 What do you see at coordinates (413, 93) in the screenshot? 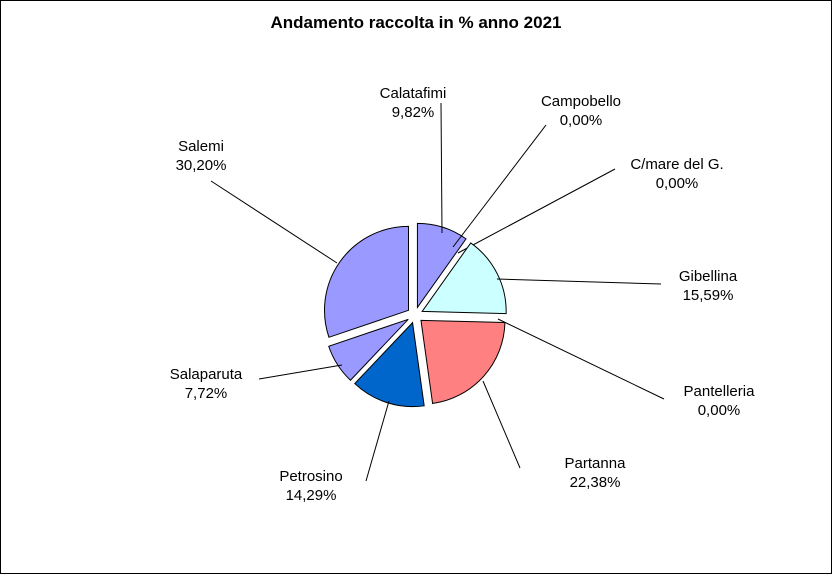
I see `slice-label-calatafimi: Calatafimi` at bounding box center [413, 93].